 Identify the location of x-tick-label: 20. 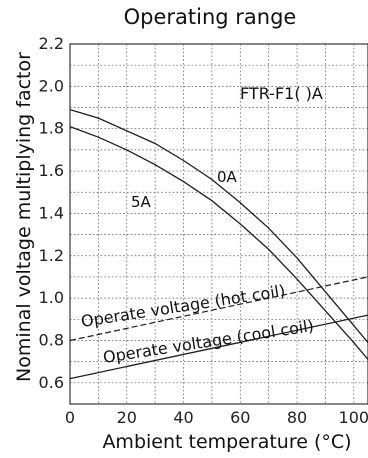
(127, 417).